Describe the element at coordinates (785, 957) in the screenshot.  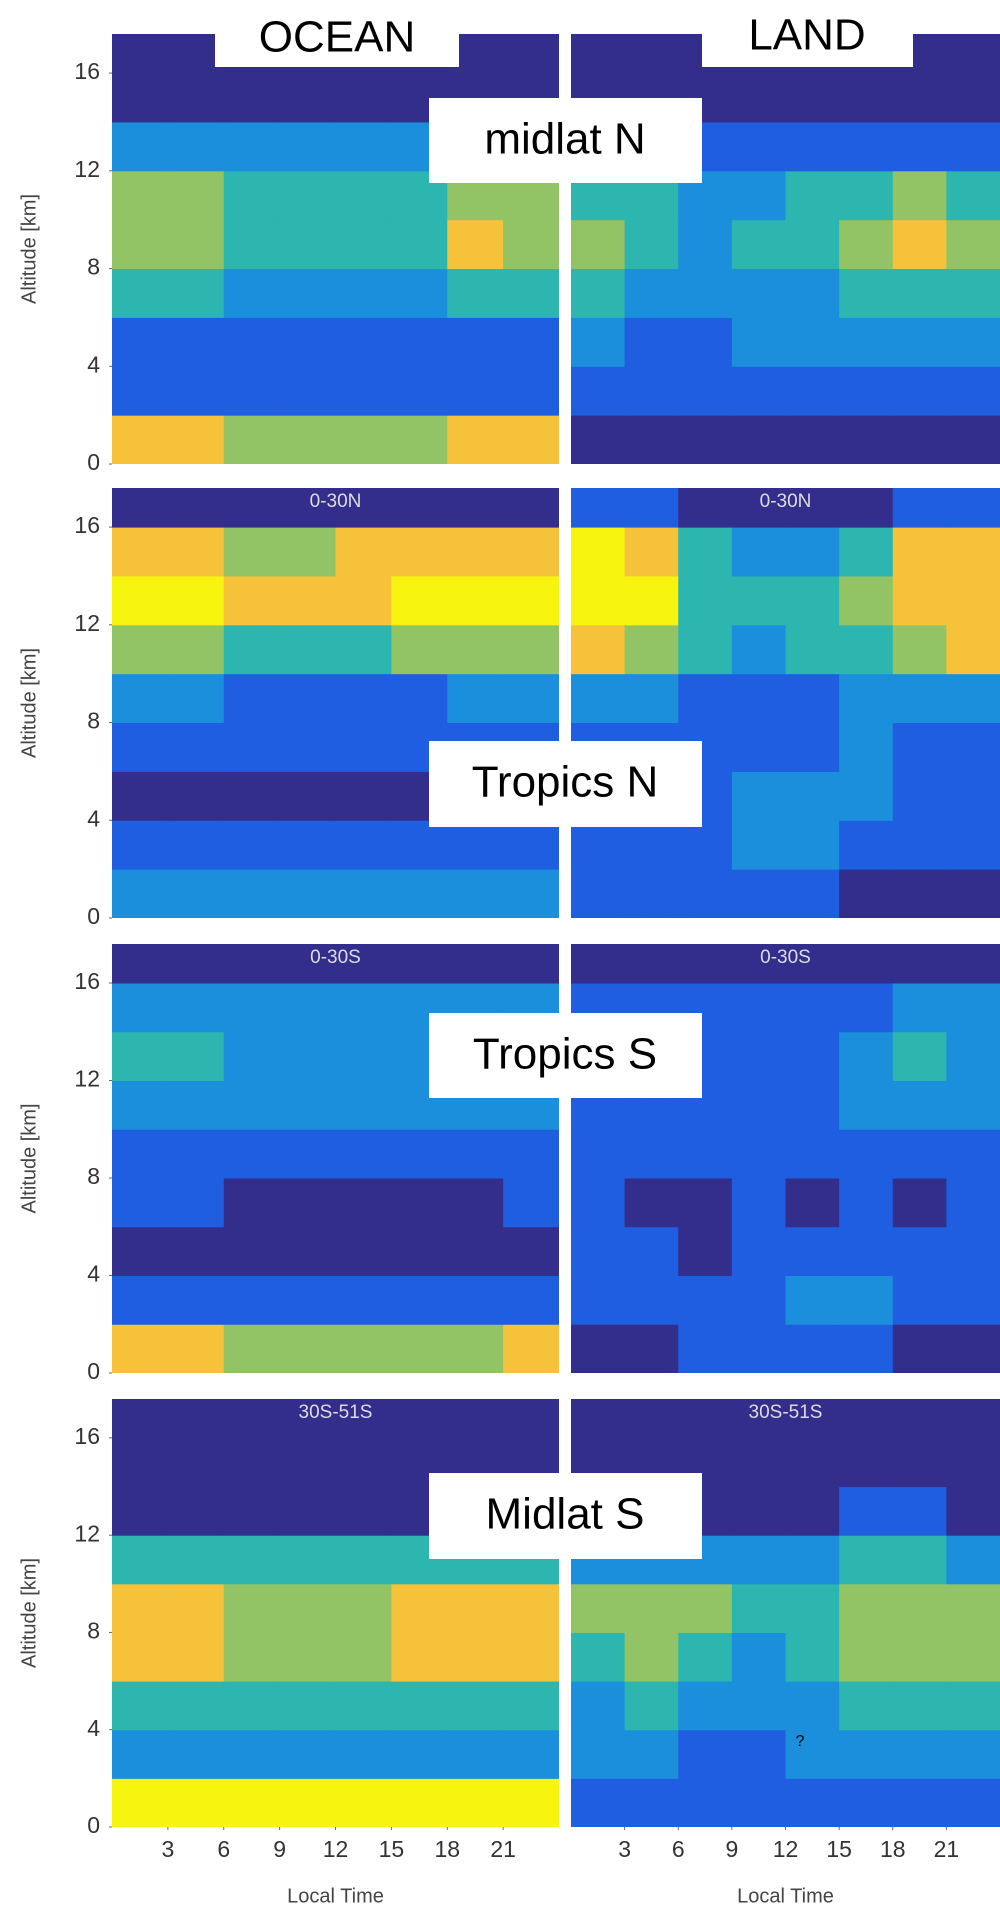
I see `panel-subtitle: 0-30S` at that location.